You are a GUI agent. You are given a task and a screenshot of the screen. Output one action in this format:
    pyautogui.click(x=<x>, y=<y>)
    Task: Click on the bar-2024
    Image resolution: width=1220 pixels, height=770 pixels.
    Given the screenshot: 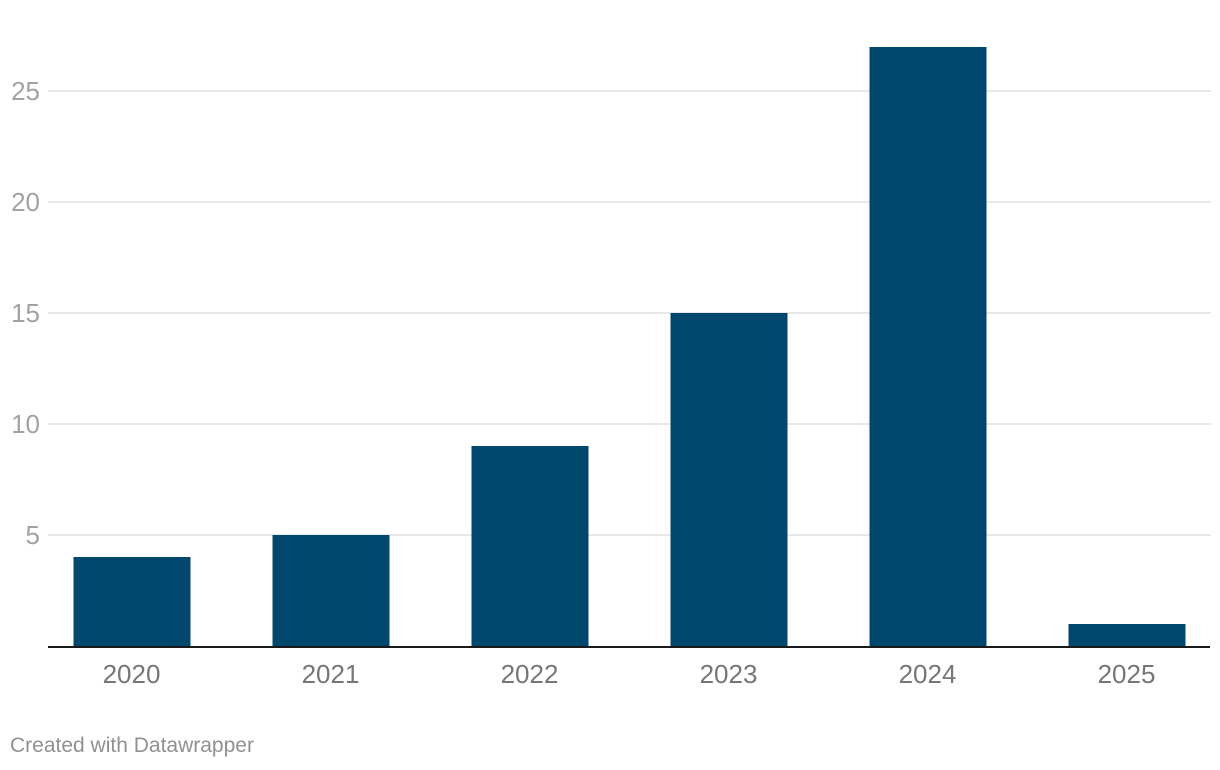 What is the action you would take?
    pyautogui.click(x=927, y=346)
    